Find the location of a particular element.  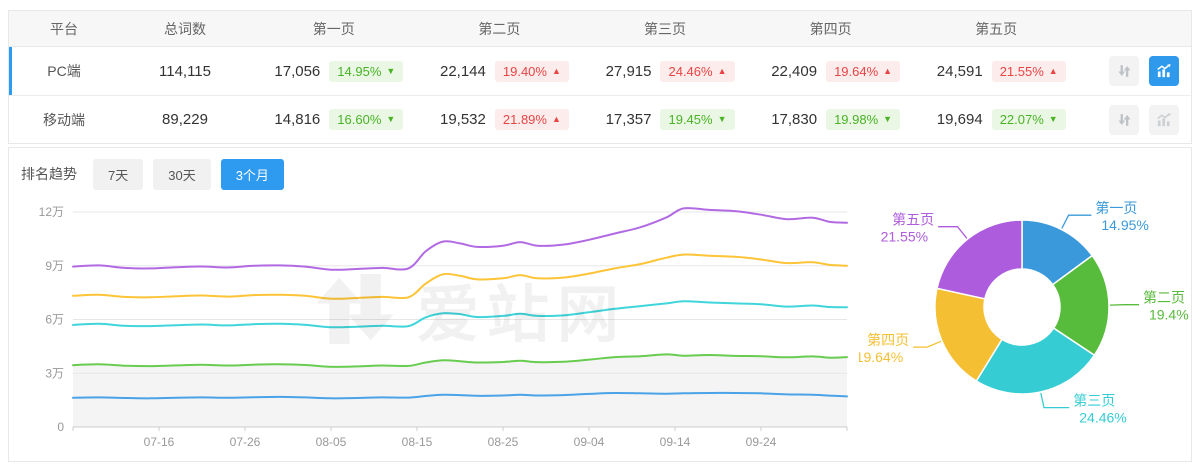

pie-slice-name: 第一页 is located at coordinates (1116, 208).